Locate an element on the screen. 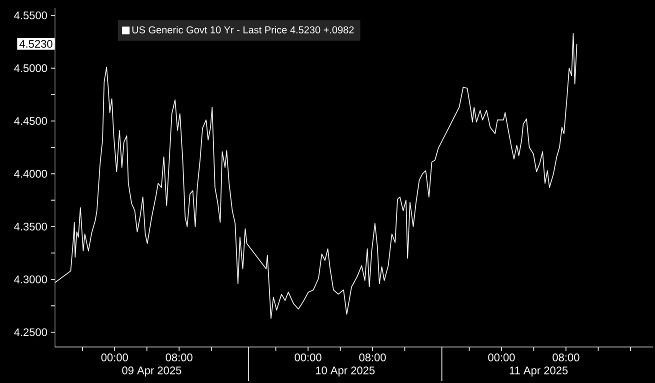 This screenshot has width=655, height=383. y-tick-label: 4.3000 is located at coordinates (31, 280).